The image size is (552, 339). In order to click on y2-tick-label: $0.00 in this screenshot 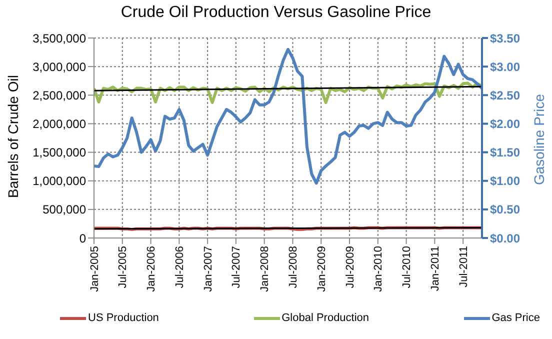, I will do `click(505, 238)`.